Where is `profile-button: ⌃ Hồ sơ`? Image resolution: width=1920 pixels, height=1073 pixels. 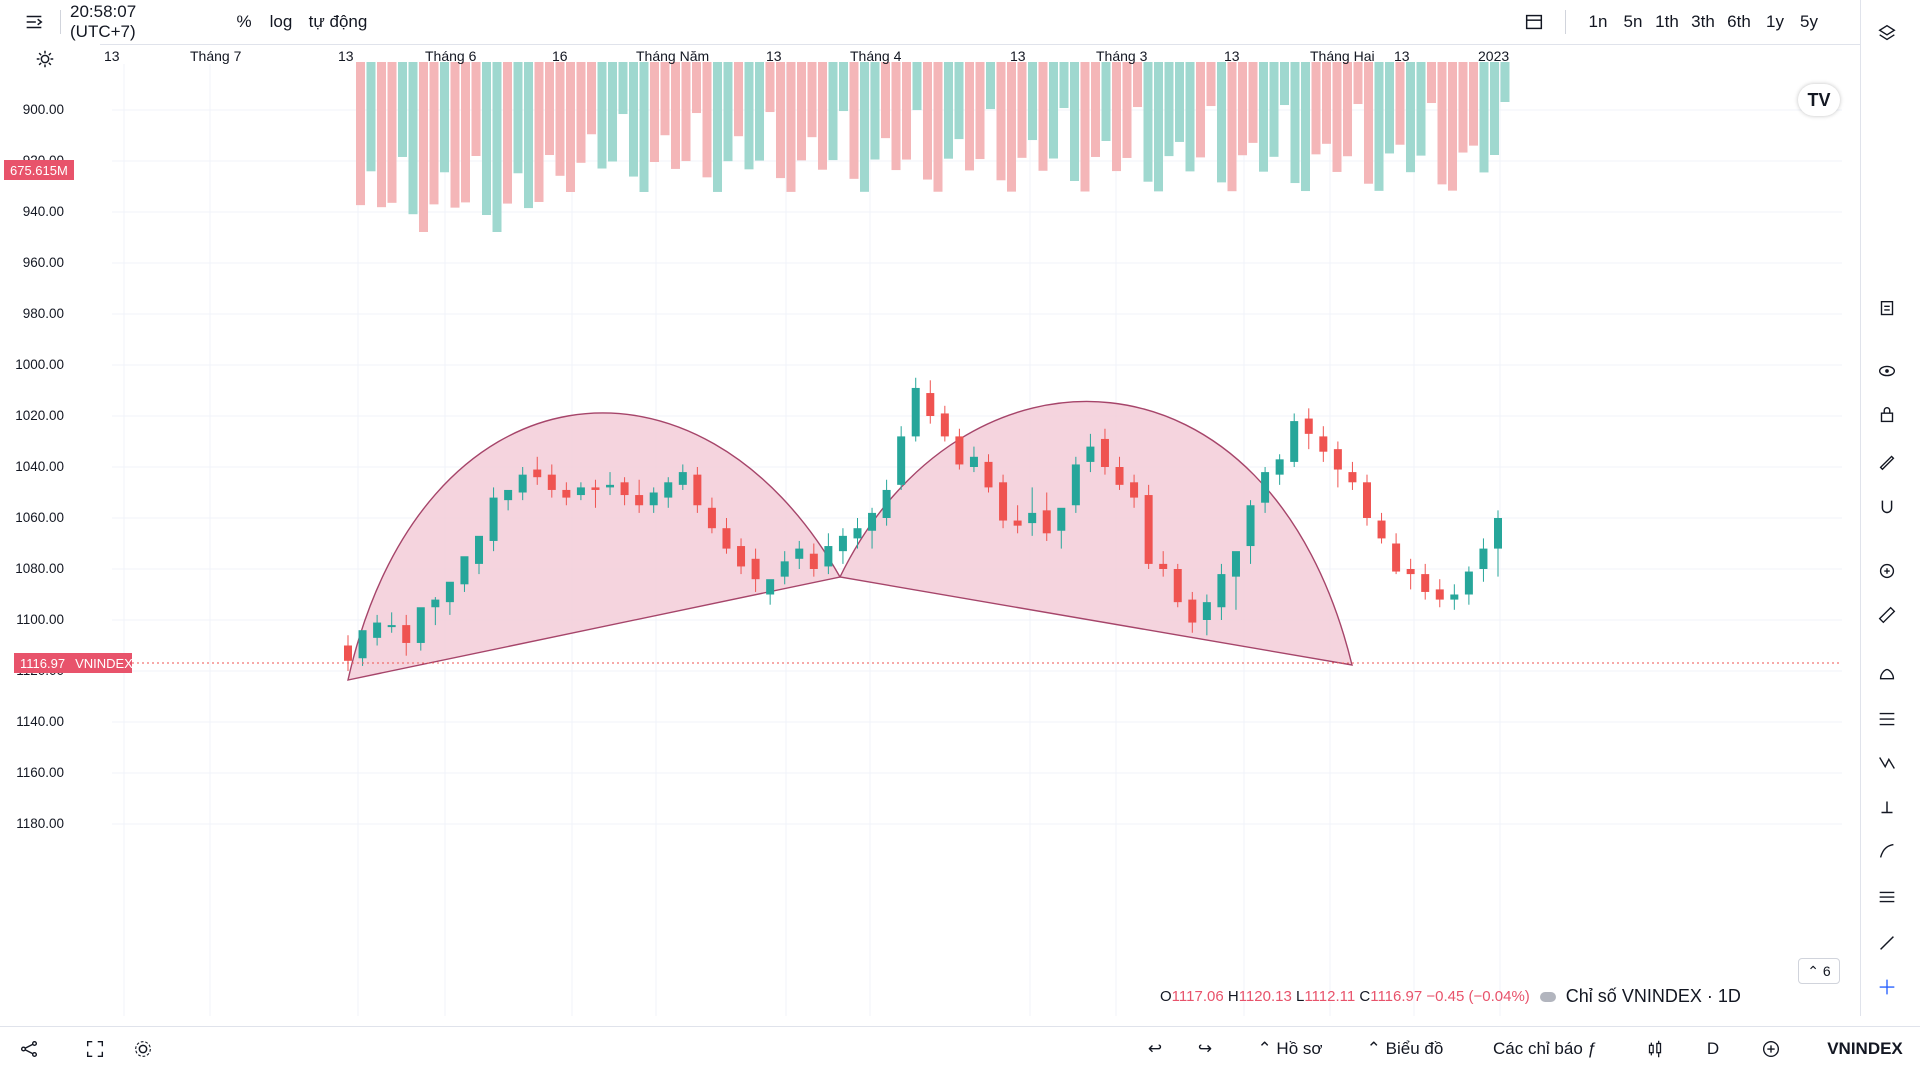 profile-button: ⌃ Hồ sơ is located at coordinates (1290, 1048).